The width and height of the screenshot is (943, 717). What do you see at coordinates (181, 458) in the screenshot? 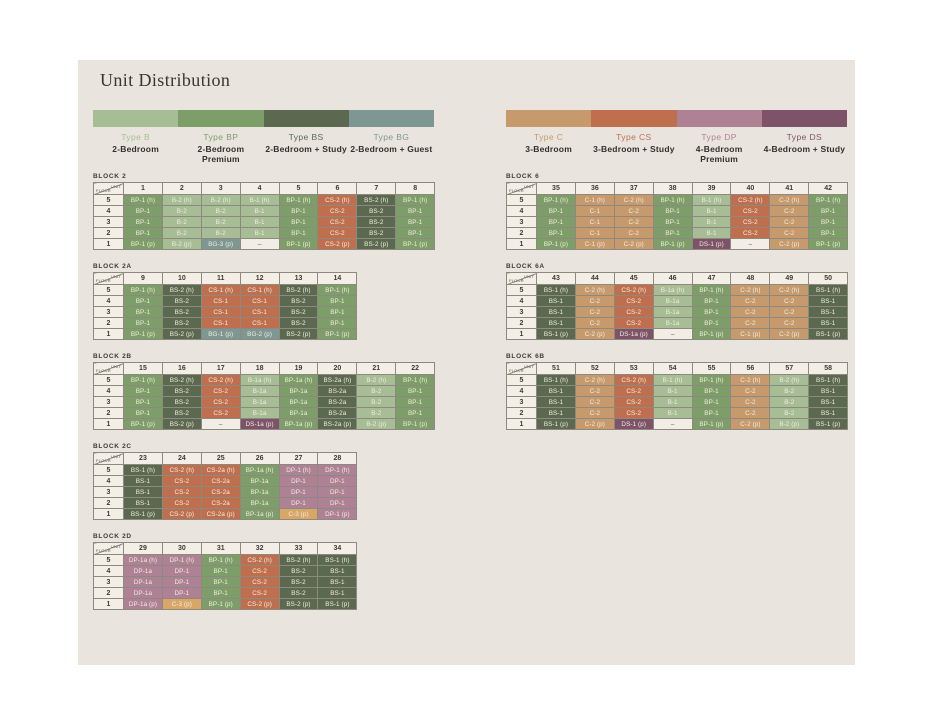
I see `unit-number: 24` at bounding box center [181, 458].